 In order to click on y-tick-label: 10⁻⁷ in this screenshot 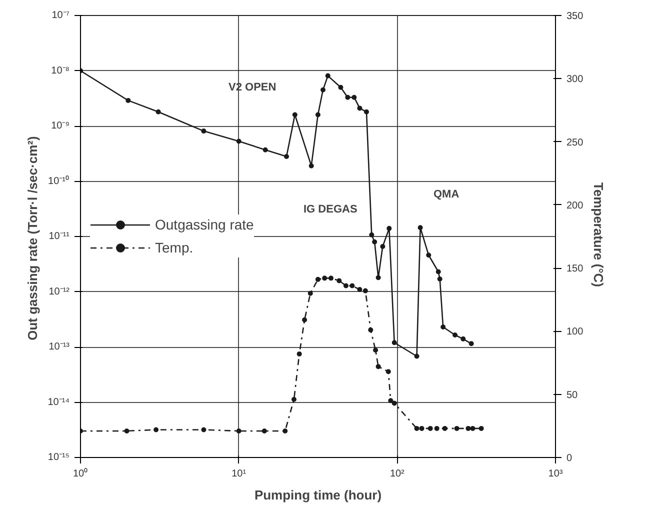, I will do `click(61, 15)`.